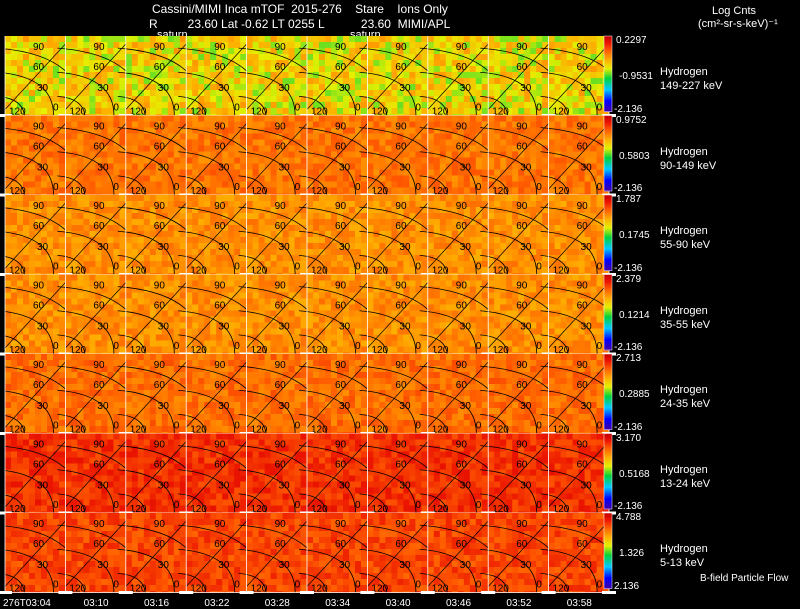 This screenshot has width=800, height=609. I want to click on energy-label: 90-149 keV, so click(688, 166).